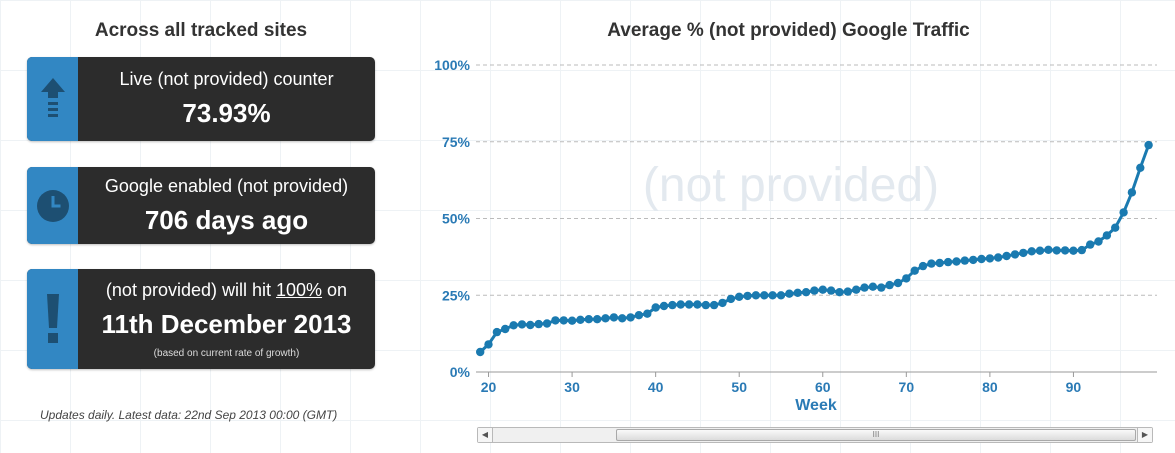  Describe the element at coordinates (816, 405) in the screenshot. I see `x-axis-label: Week` at that location.